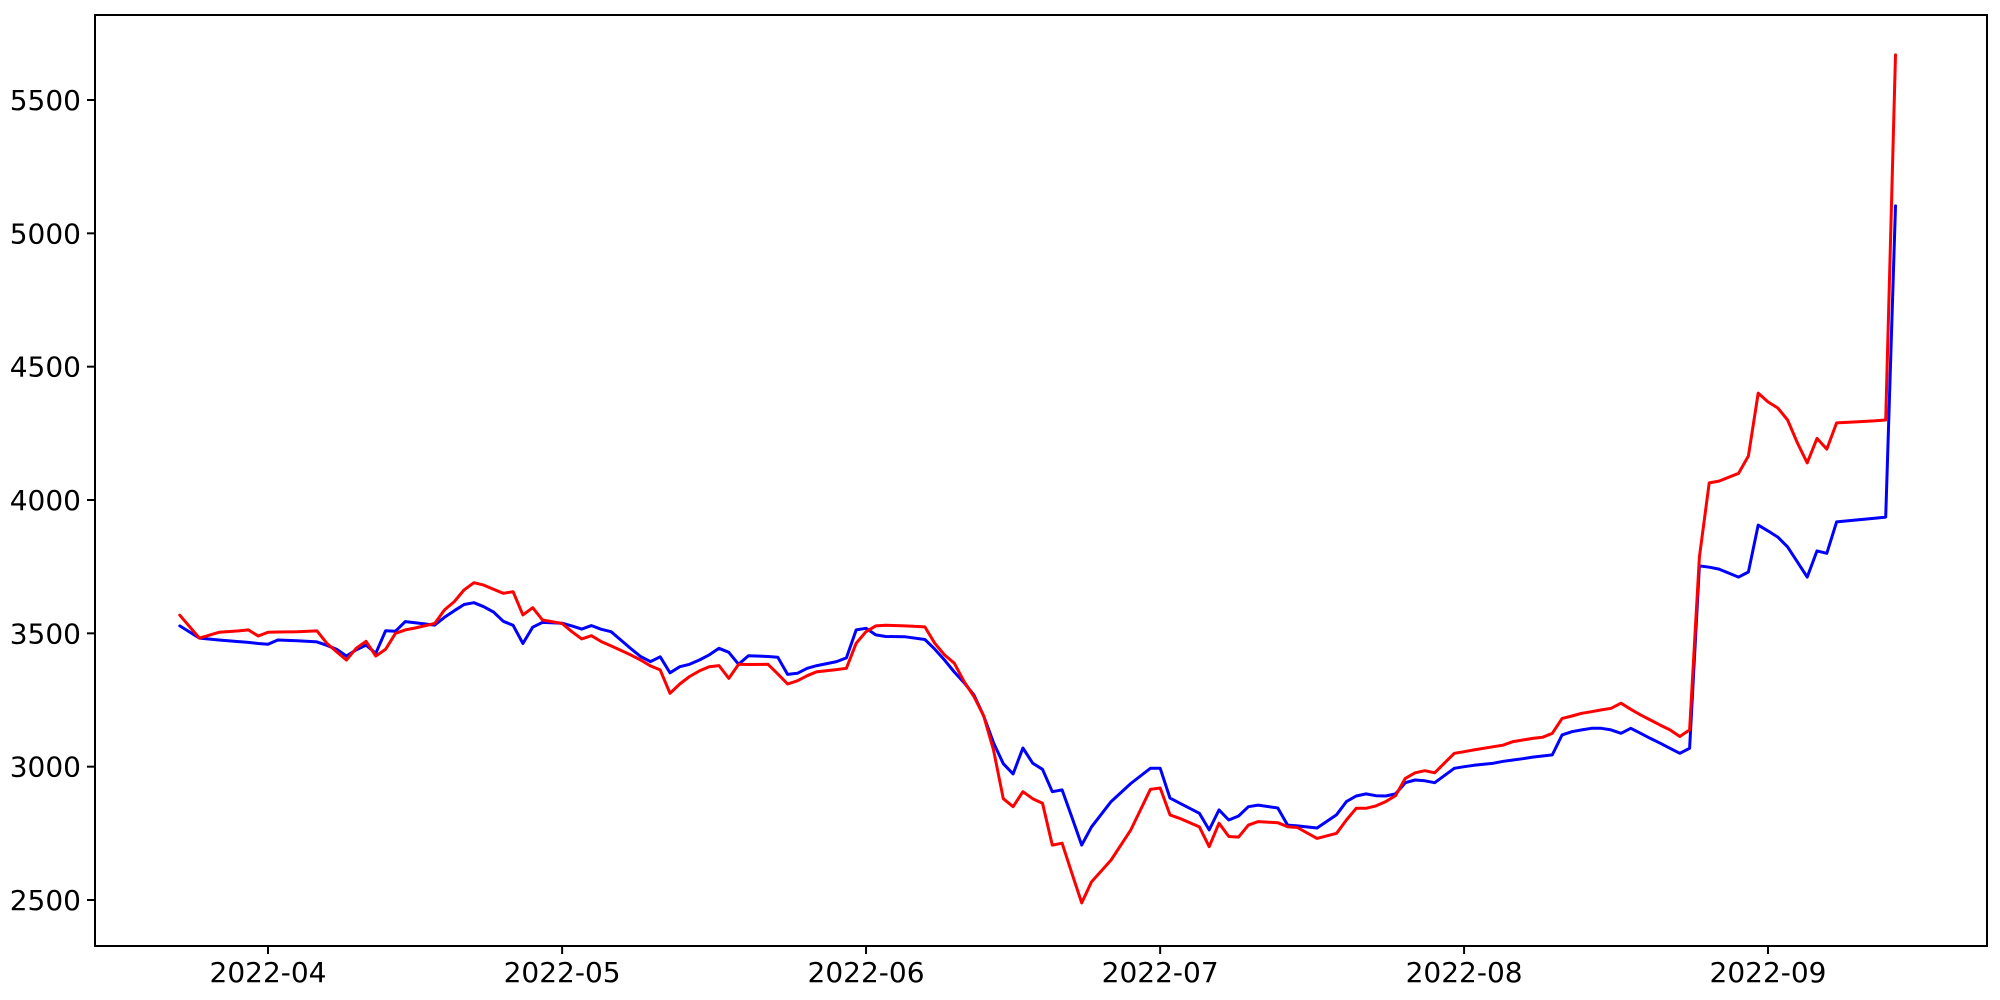 Image resolution: width=2000 pixels, height=1000 pixels. What do you see at coordinates (866, 972) in the screenshot?
I see `x-tick-label: 2022-06` at bounding box center [866, 972].